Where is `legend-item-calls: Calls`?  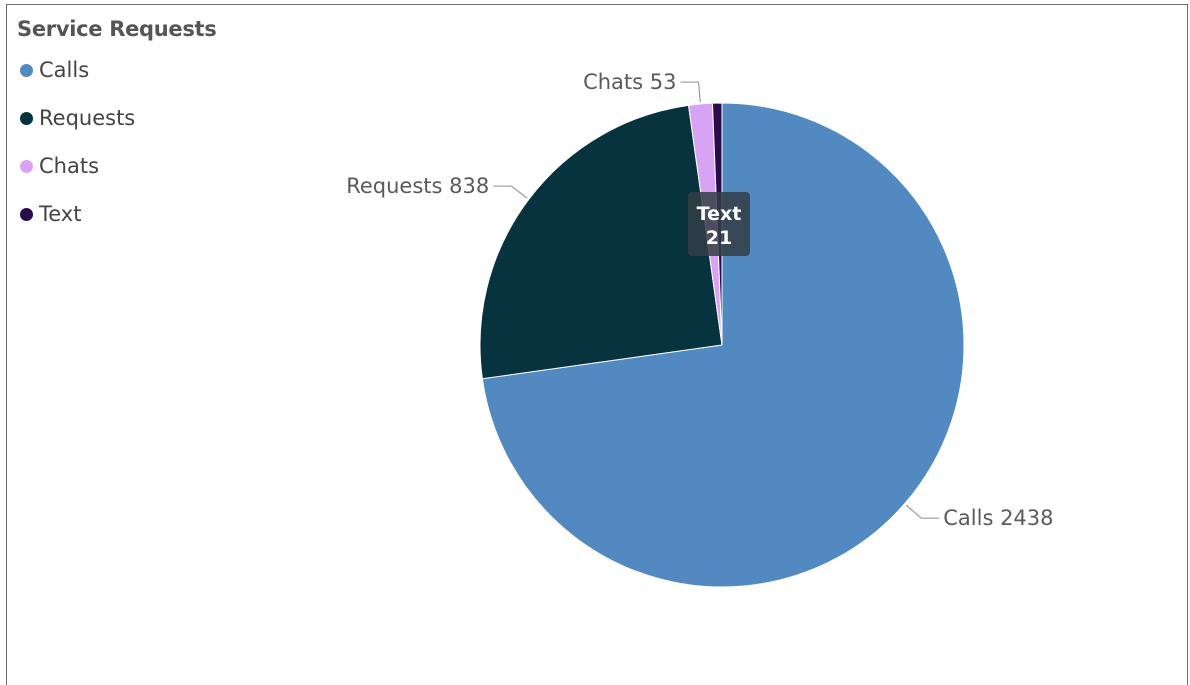 legend-item-calls: Calls is located at coordinates (77, 70).